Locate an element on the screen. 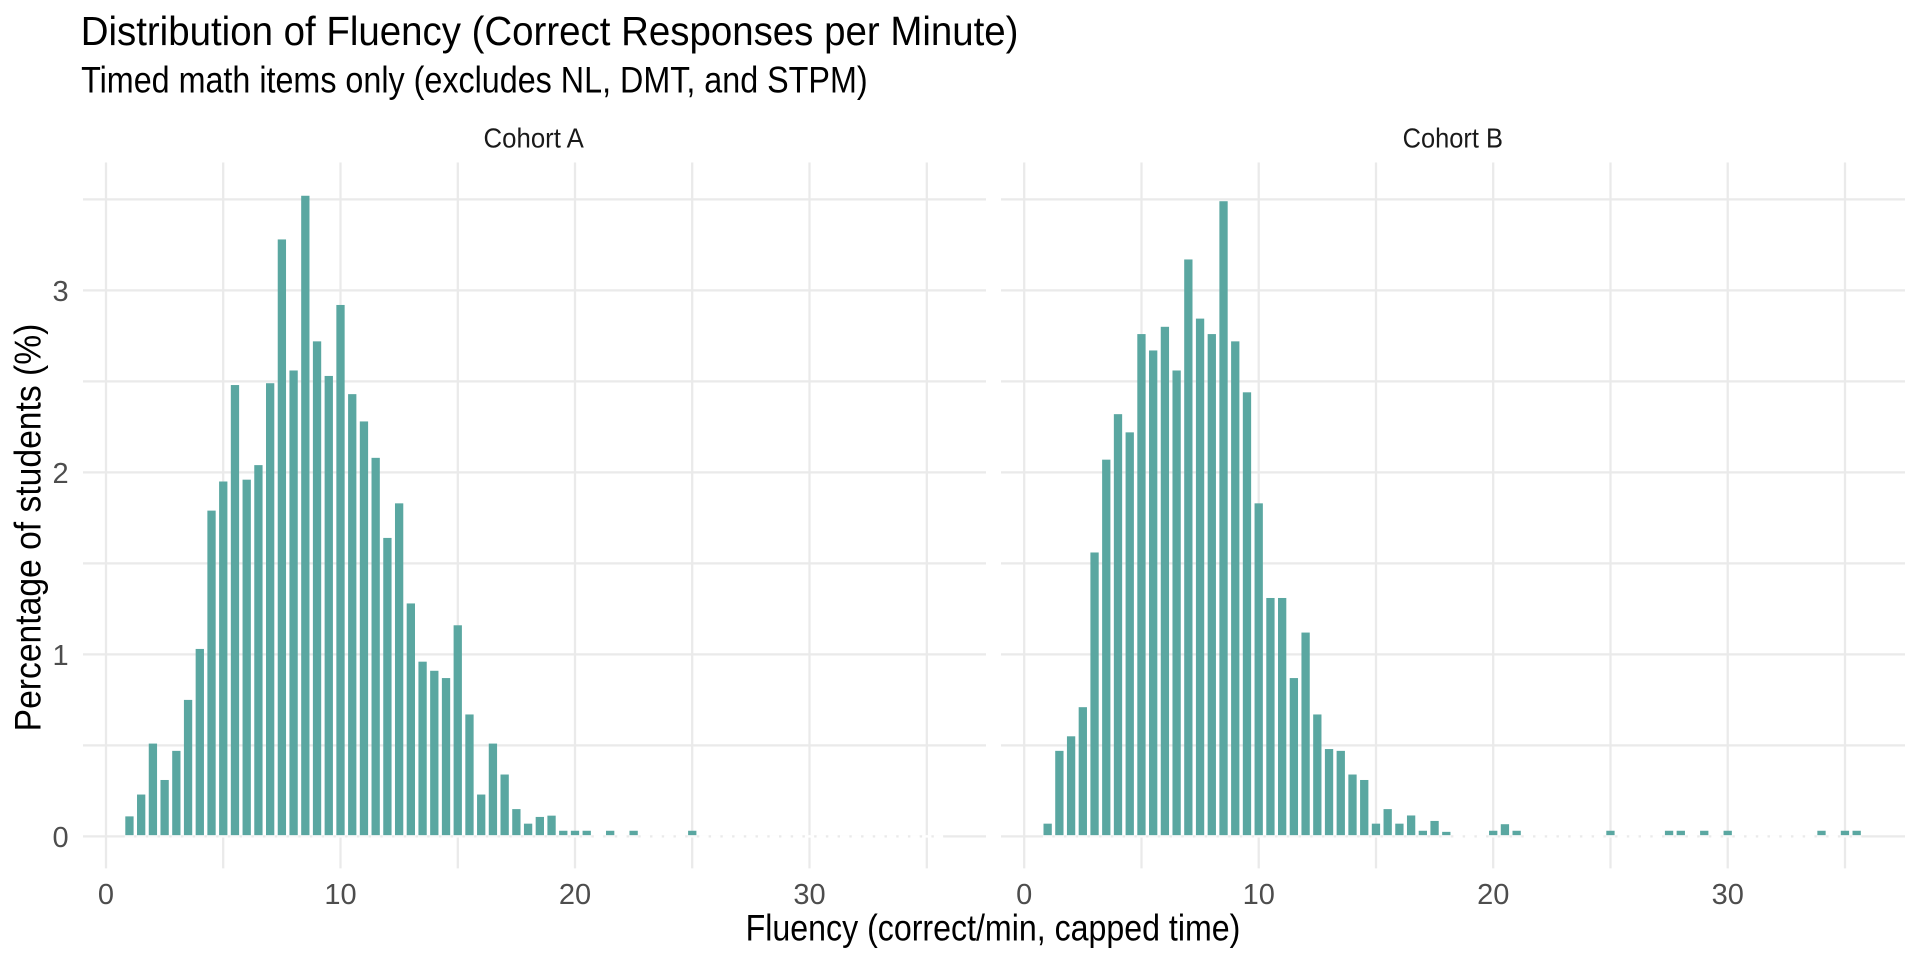 Image resolution: width=1920 pixels, height=965 pixels. svg-text: Percentage of students (%) is located at coordinates (28, 528).